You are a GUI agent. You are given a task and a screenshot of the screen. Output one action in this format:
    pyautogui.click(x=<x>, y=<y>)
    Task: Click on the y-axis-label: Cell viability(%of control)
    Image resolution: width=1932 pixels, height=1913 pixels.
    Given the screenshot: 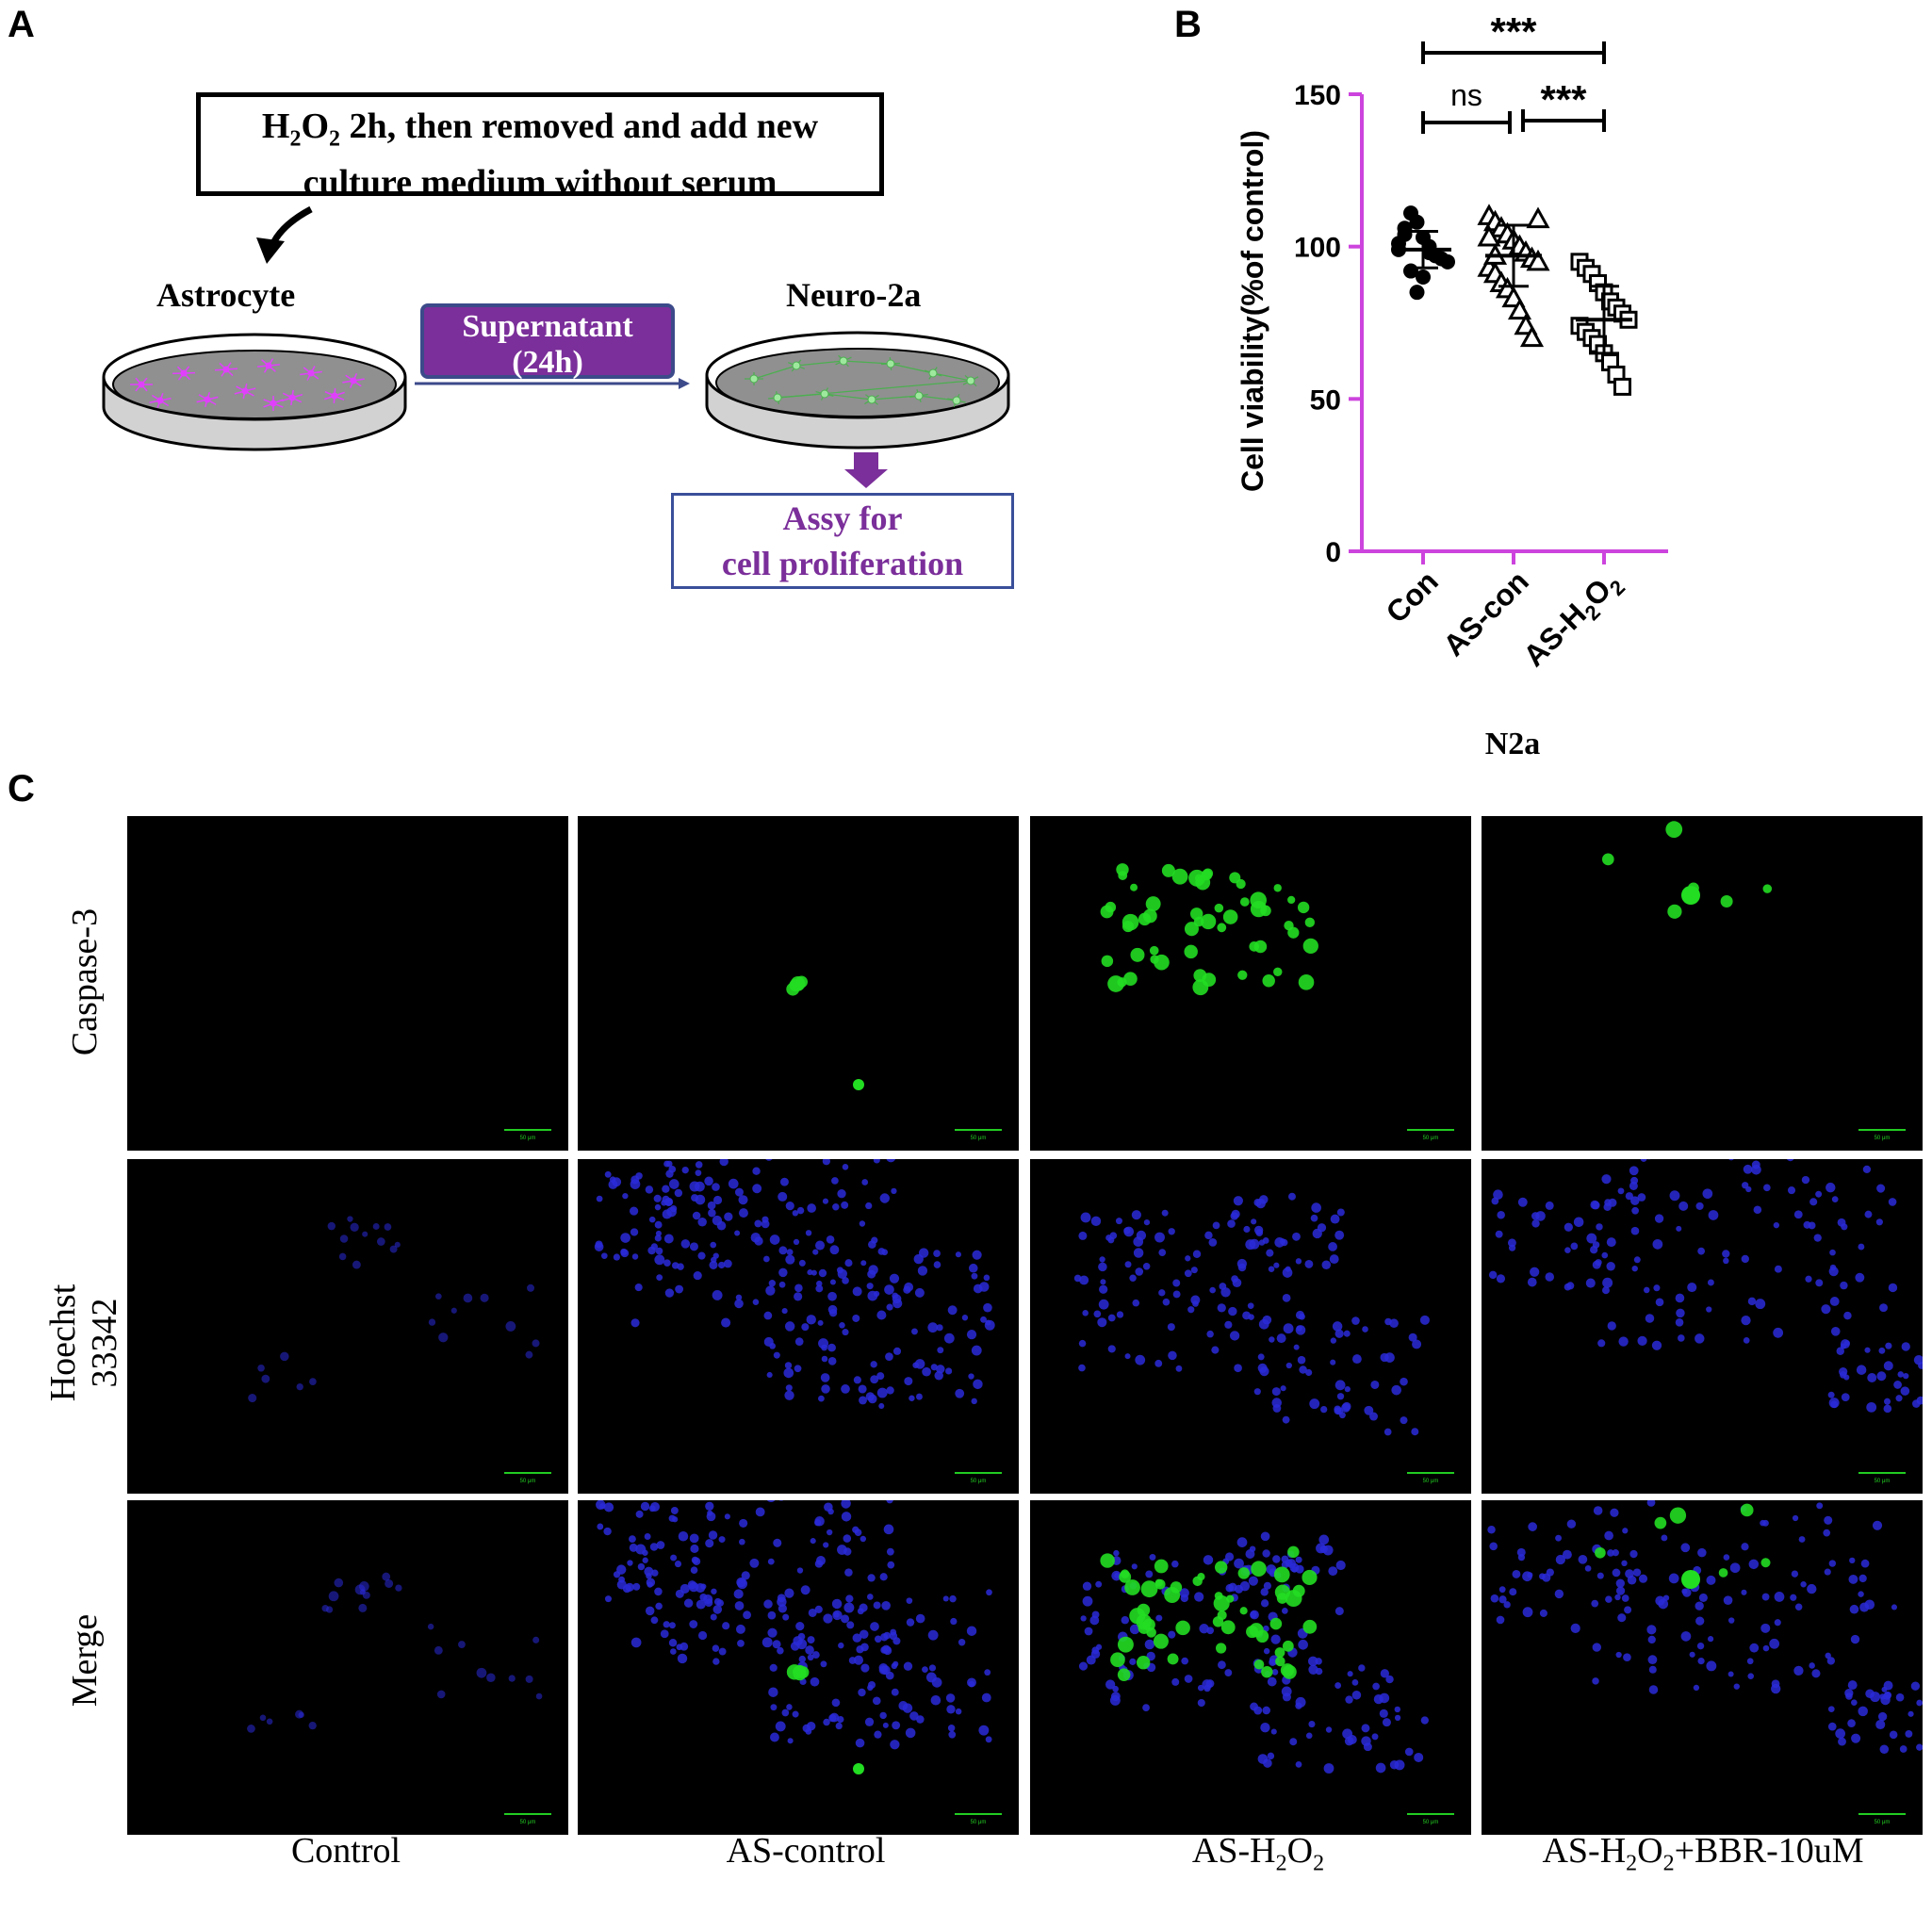 What is the action you would take?
    pyautogui.click(x=1252, y=311)
    